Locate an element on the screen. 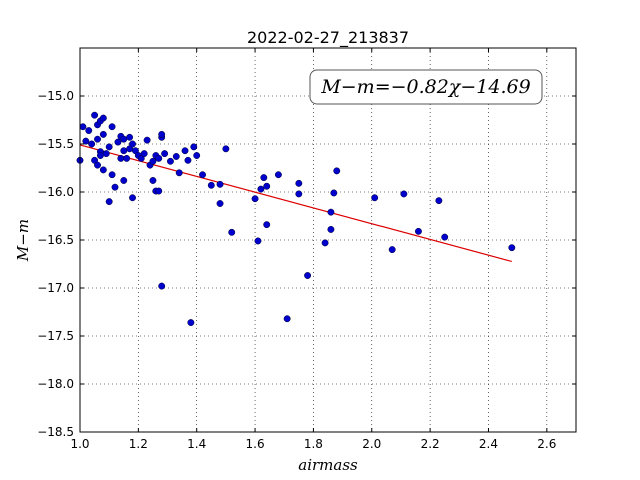 The height and width of the screenshot is (480, 640). fit-annotation-box is located at coordinates (426, 87).